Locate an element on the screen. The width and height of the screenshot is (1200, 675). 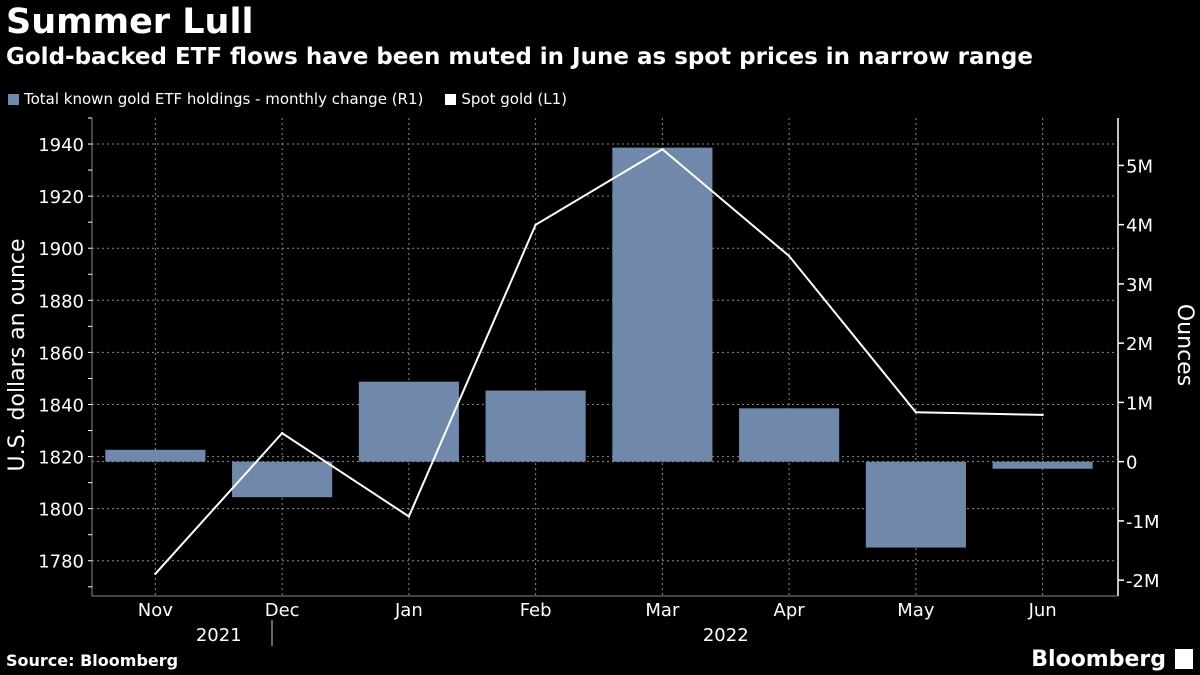
right-tick-label: 4M is located at coordinates (1139, 226).